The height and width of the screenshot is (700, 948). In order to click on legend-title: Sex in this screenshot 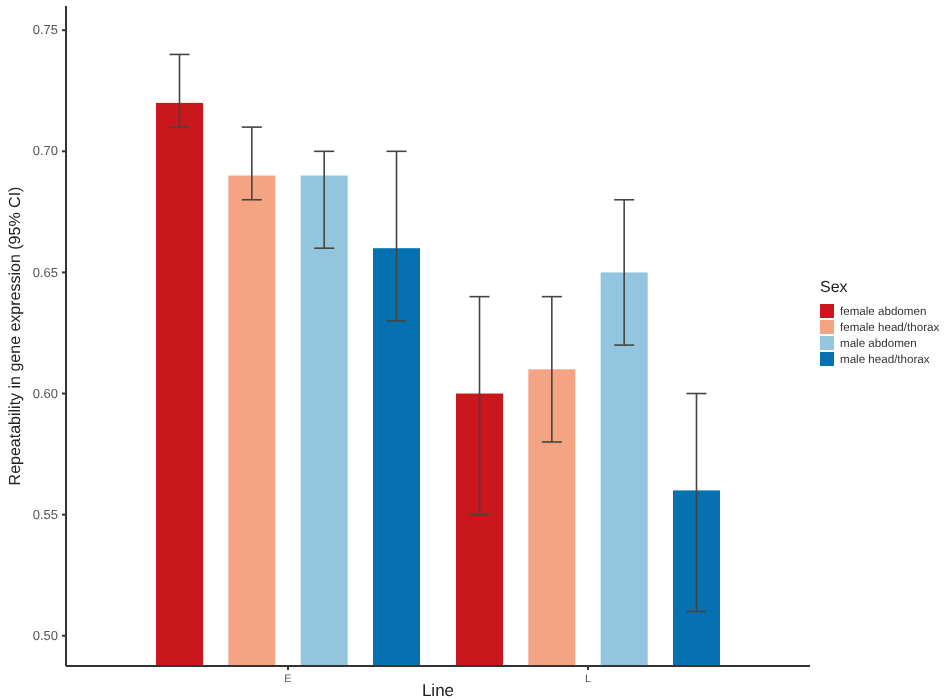, I will do `click(834, 287)`.